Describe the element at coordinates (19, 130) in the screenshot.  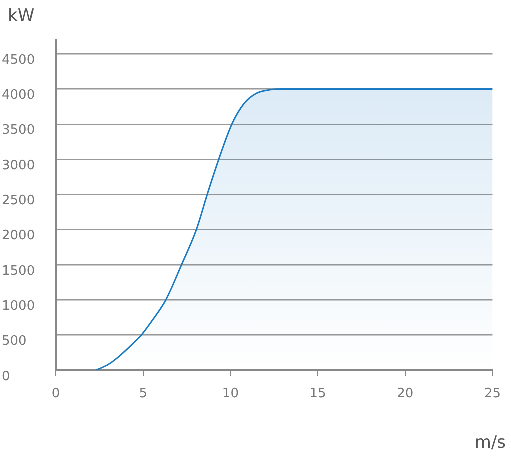
I see `y-tick-label: 3500` at that location.